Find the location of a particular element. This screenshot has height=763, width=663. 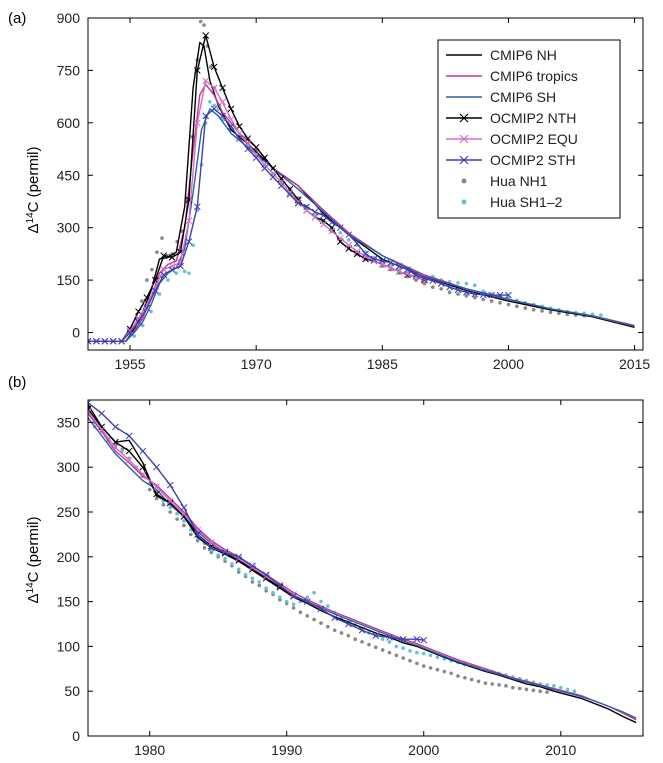

legend-label: OCMIP2 EQU is located at coordinates (534, 139).